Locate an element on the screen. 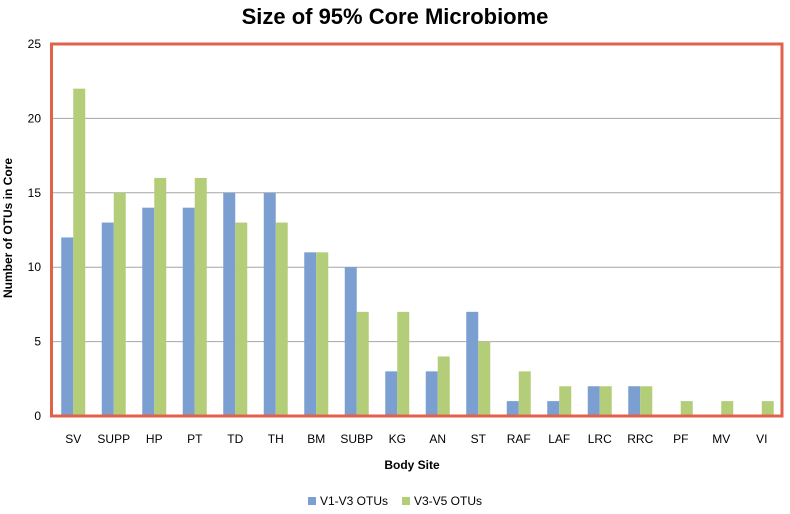 The height and width of the screenshot is (514, 790). x-tick-label: PF is located at coordinates (680, 439).